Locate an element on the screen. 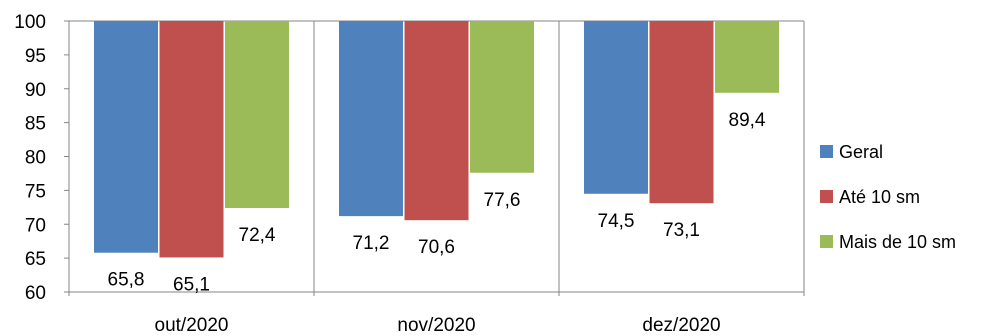  legend-label: Até 10 sm is located at coordinates (879, 197).